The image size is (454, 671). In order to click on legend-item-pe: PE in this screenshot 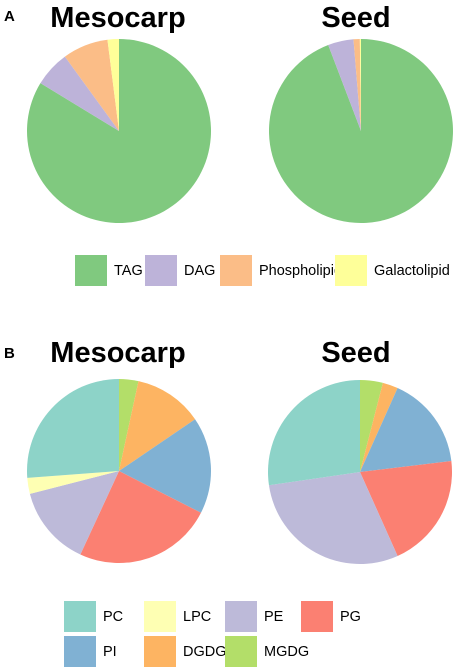, I will do `click(254, 616)`.